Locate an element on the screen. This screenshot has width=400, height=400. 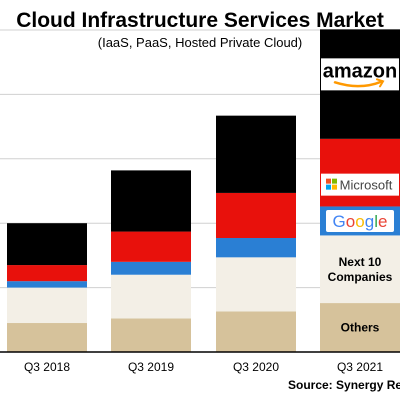
bar-next-10-companies-q3-2021 is located at coordinates (360, 269).